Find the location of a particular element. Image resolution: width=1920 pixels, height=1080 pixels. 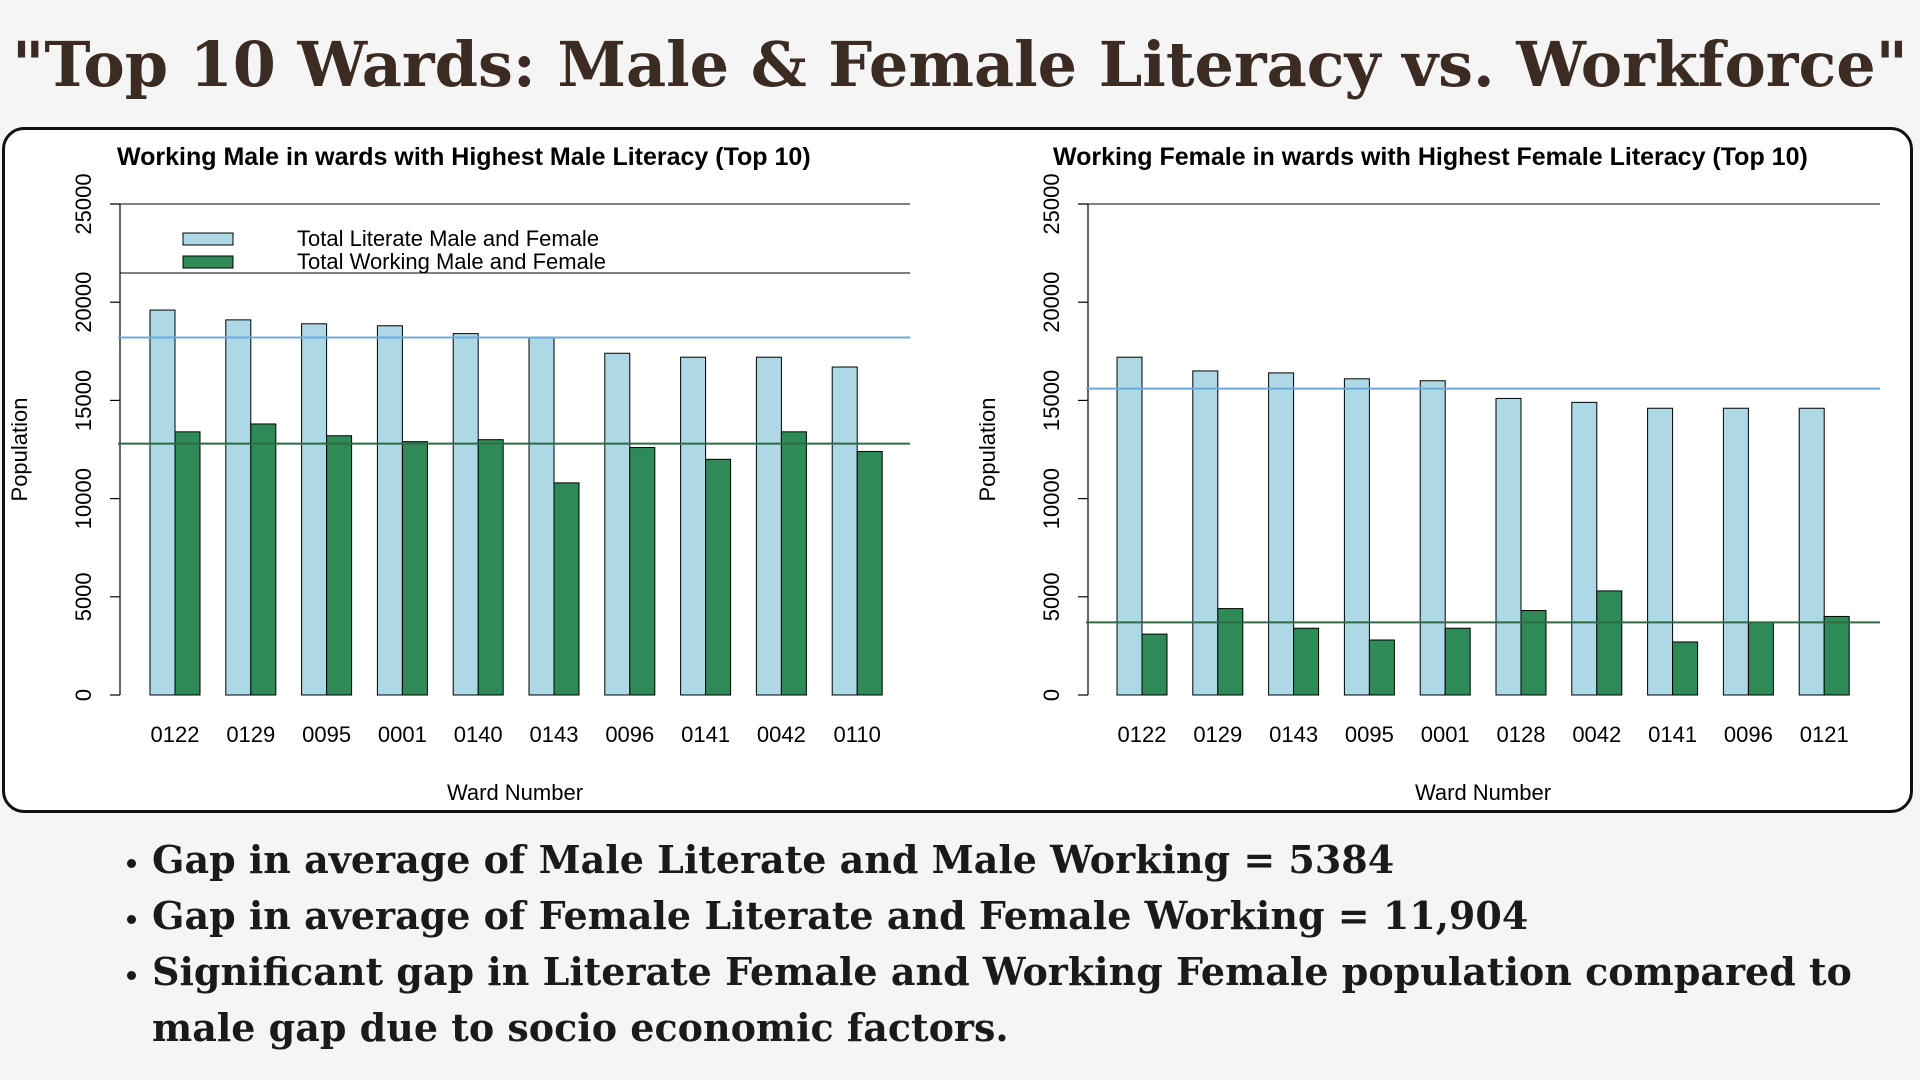

x-tick-label: 0110 is located at coordinates (857, 734).